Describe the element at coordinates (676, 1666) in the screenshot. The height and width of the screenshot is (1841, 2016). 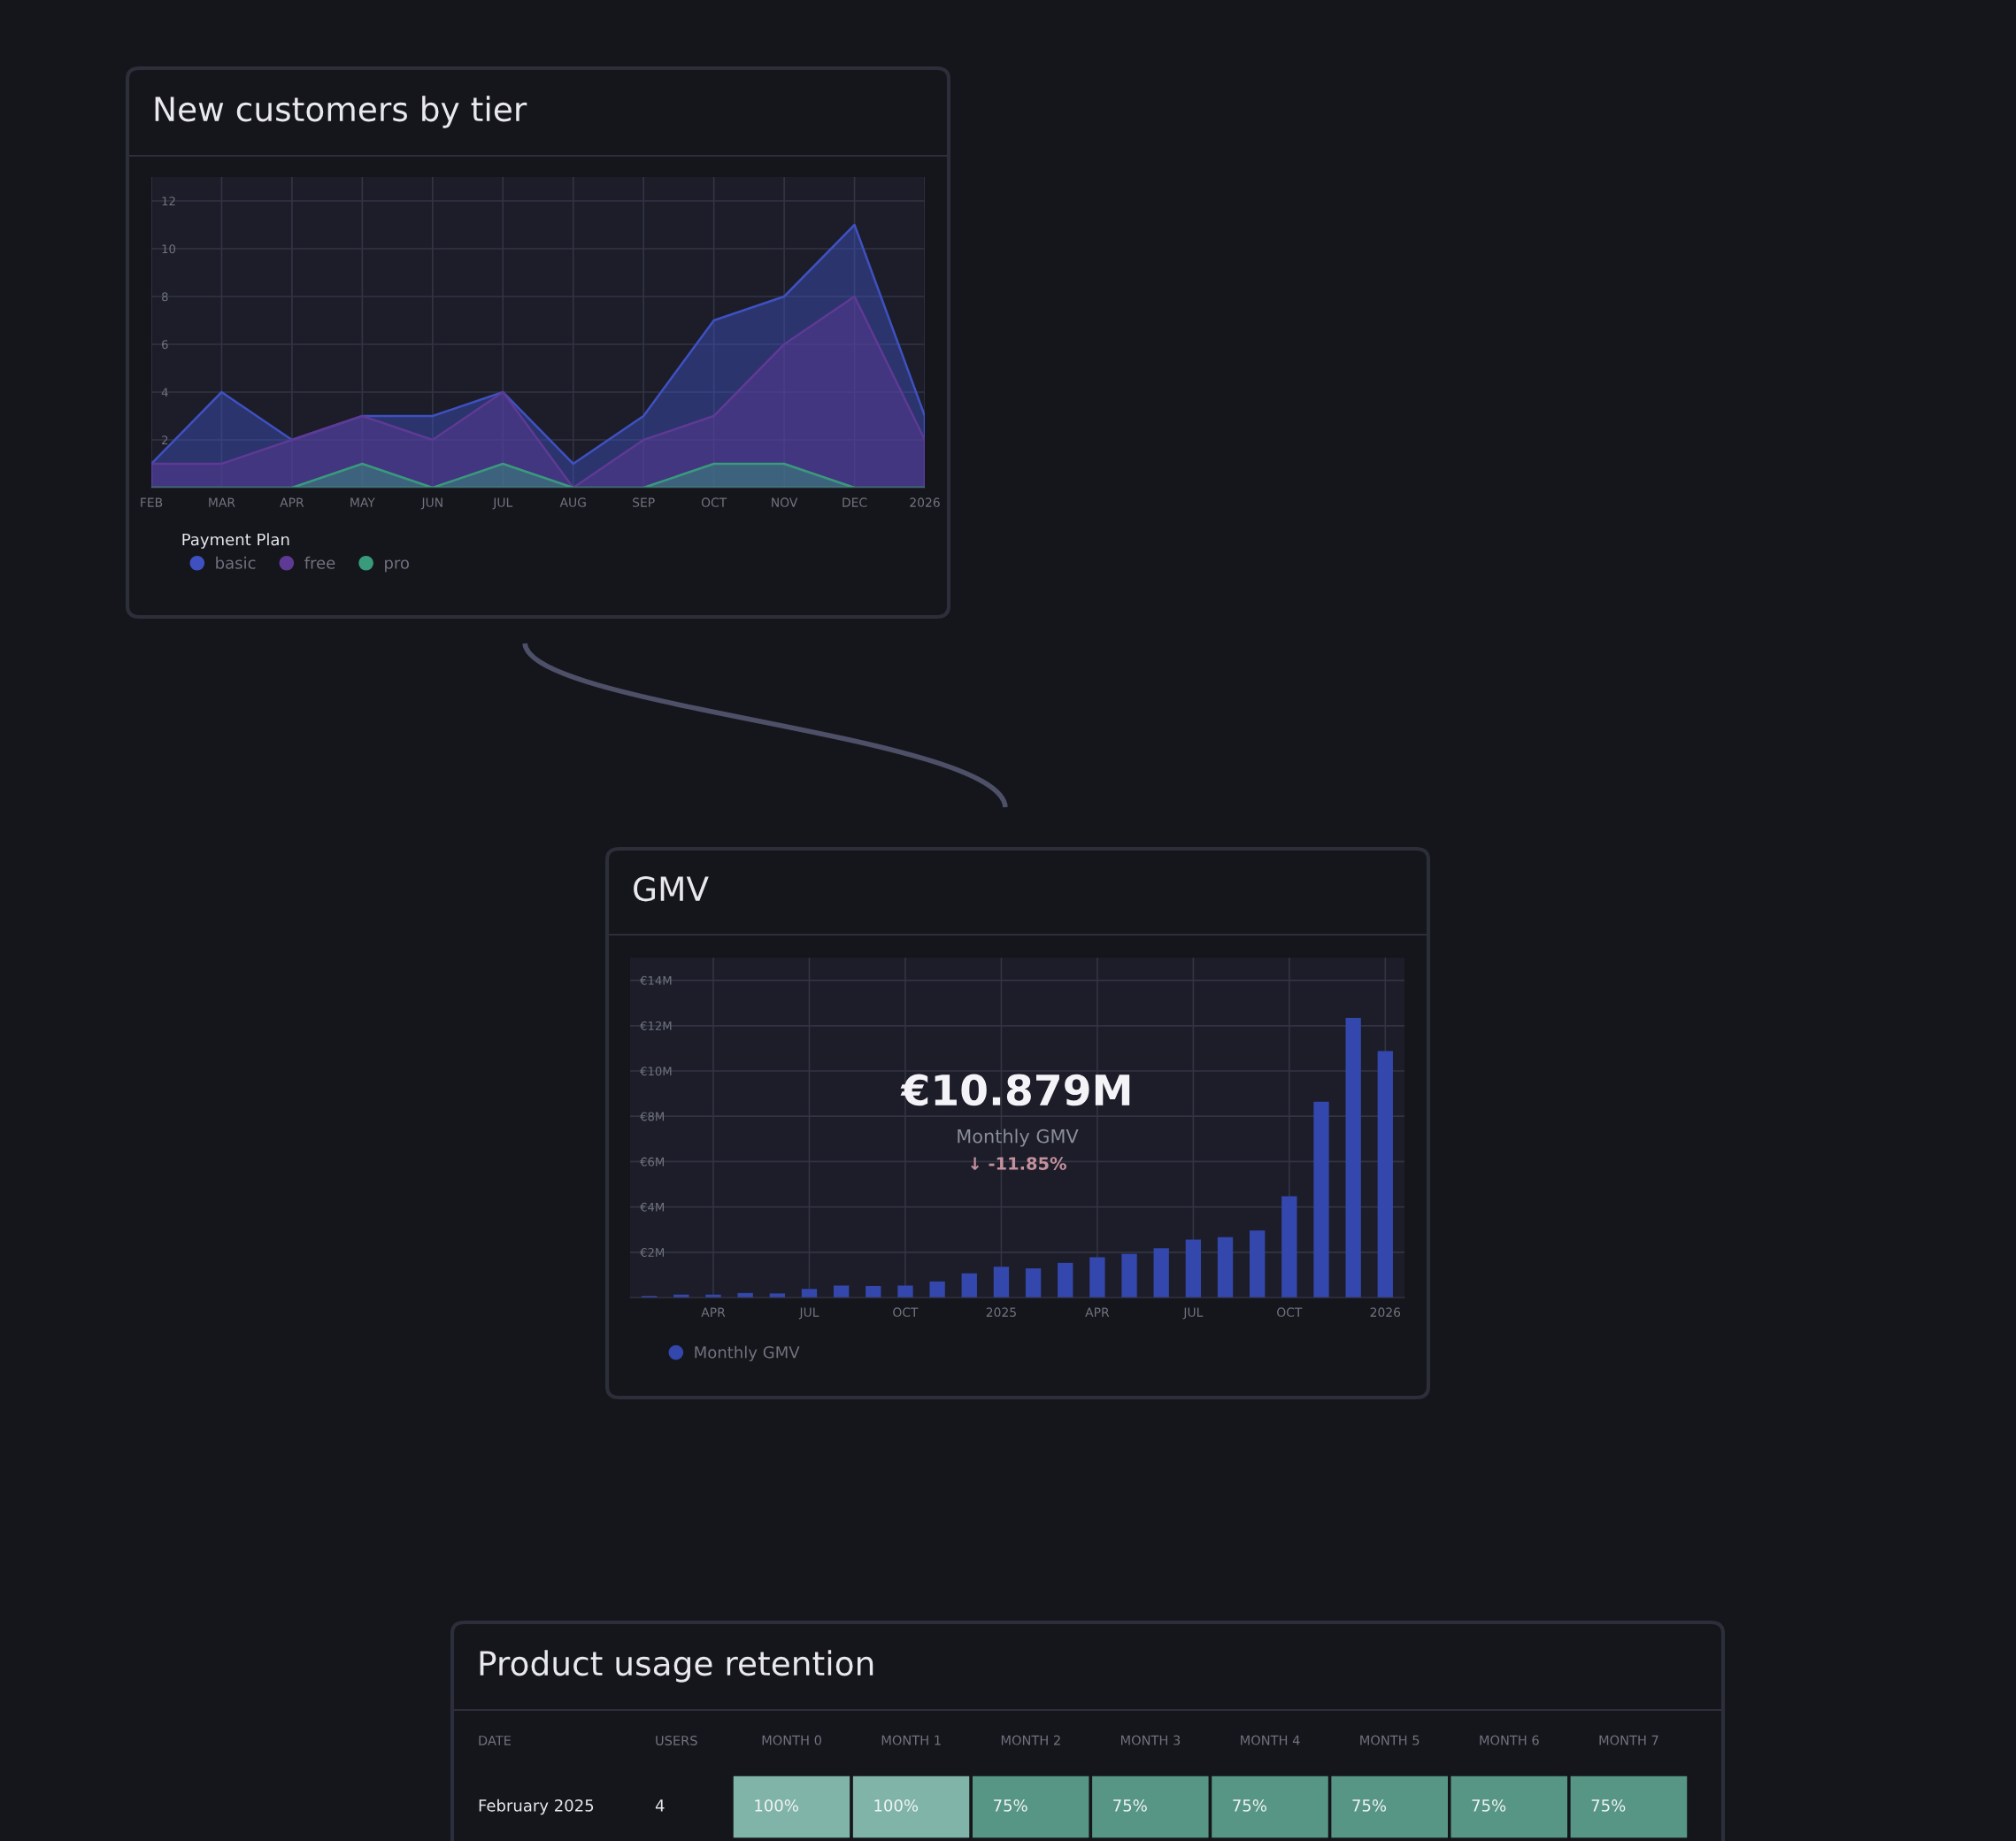
I see `chart-title: Product usage retention` at that location.